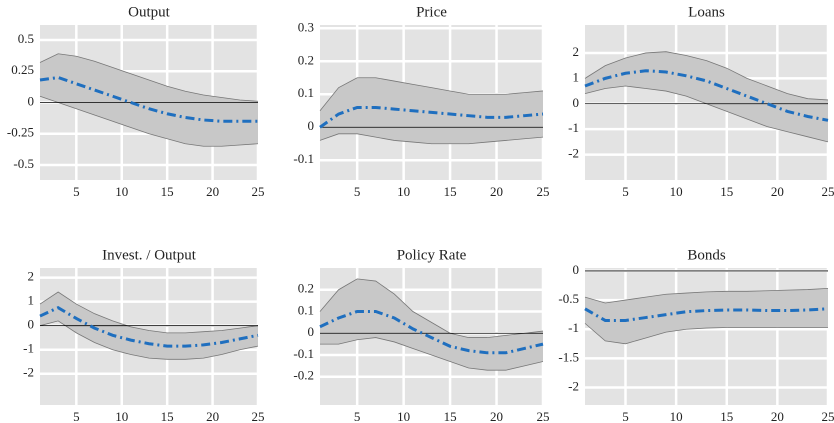 The width and height of the screenshot is (834, 423). Describe the element at coordinates (432, 255) in the screenshot. I see `panel-title: Policy Rate` at that location.